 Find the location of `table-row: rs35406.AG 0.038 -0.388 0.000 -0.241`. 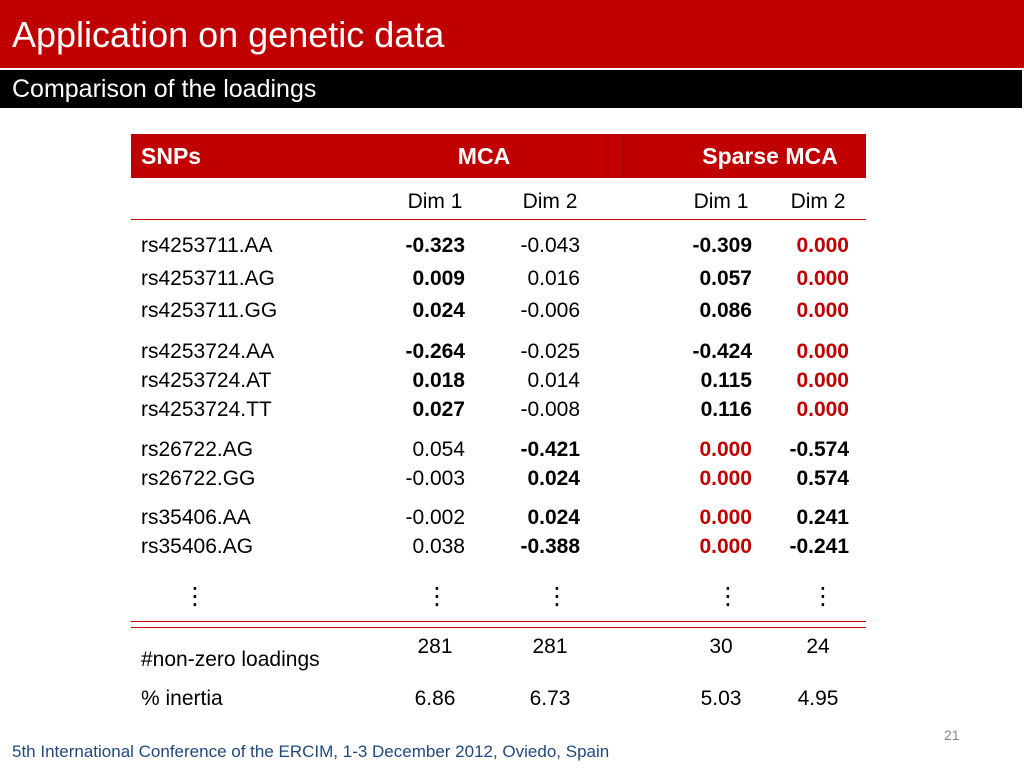

table-row: rs35406.AG 0.038 -0.388 0.000 -0.241 is located at coordinates (498, 547).